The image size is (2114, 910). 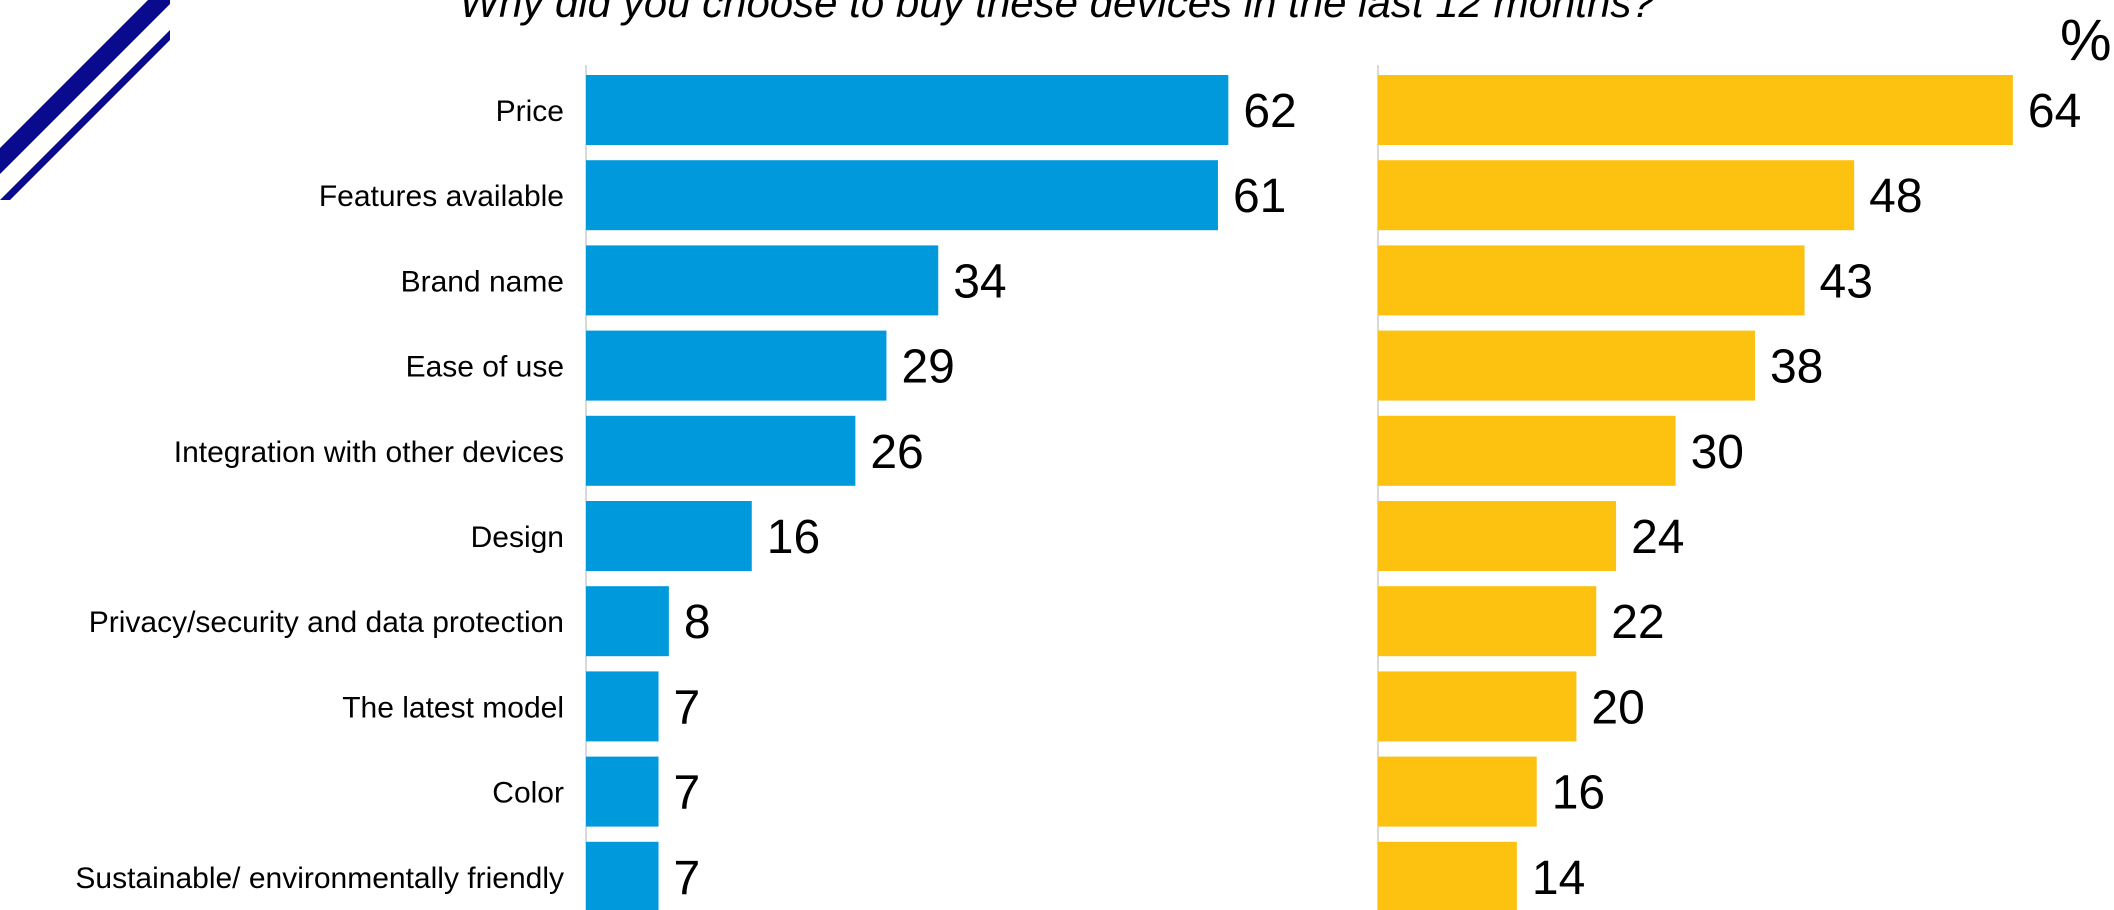 What do you see at coordinates (1637, 622) in the screenshot?
I see `right-value-label: 22` at bounding box center [1637, 622].